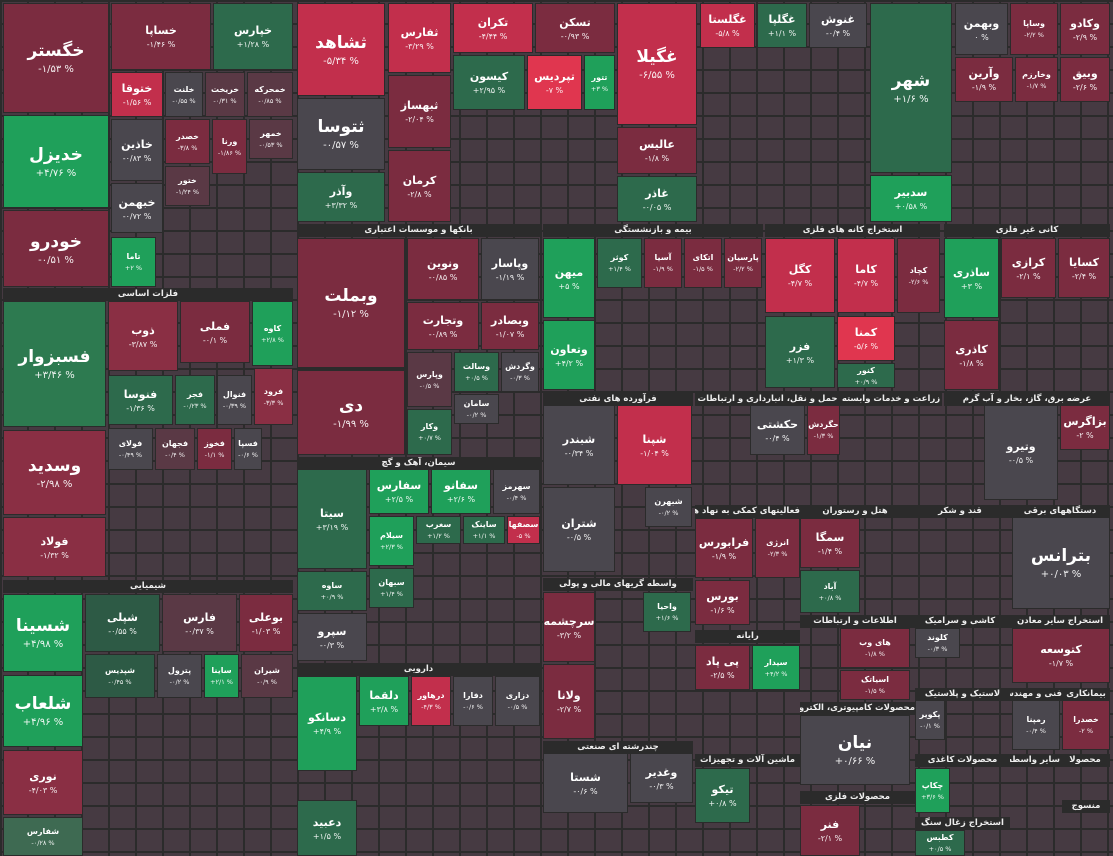  I want to click on stock-tile: کطبس +۰/۵ %, so click(940, 843).